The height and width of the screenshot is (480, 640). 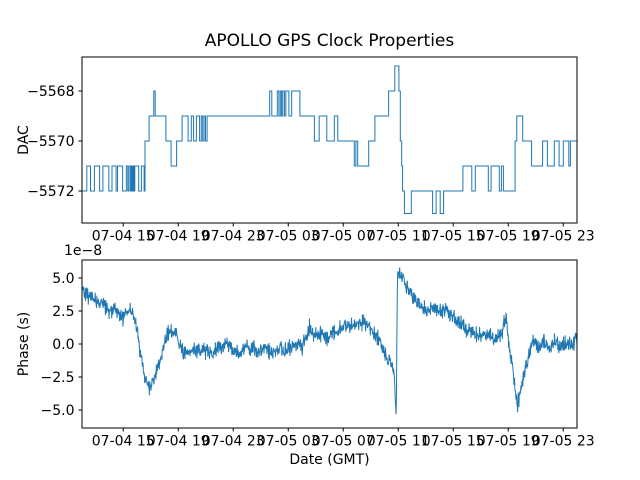 What do you see at coordinates (63, 312) in the screenshot?
I see `y-tick-label: 2.5` at bounding box center [63, 312].